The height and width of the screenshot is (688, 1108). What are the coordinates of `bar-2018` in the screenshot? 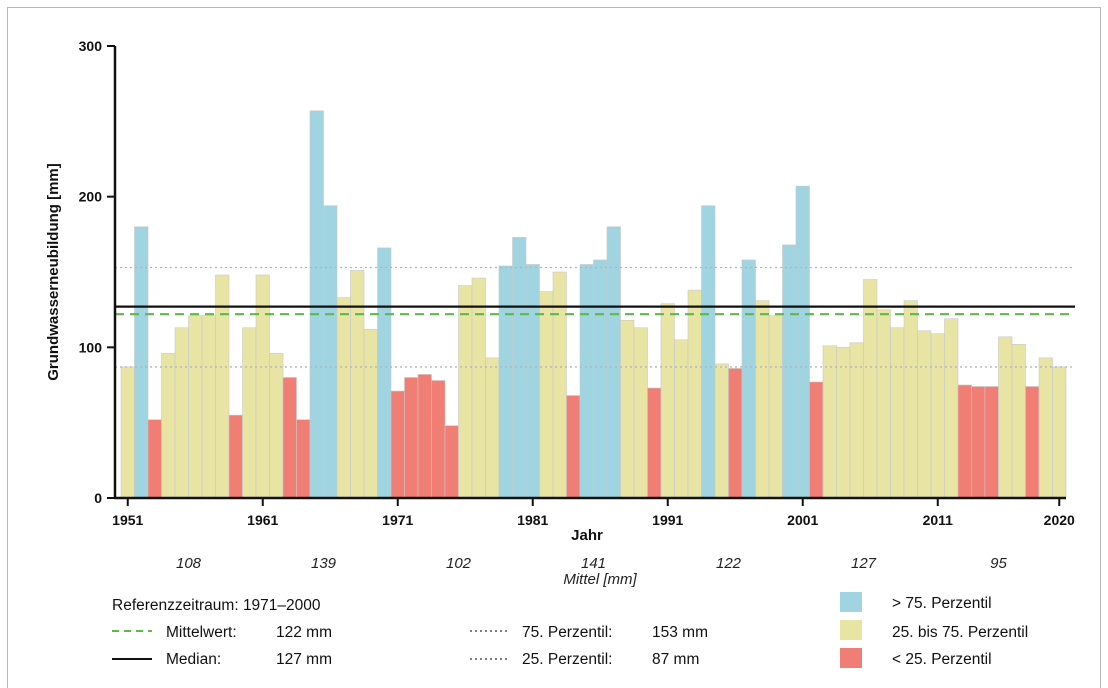 It's located at (1032, 442).